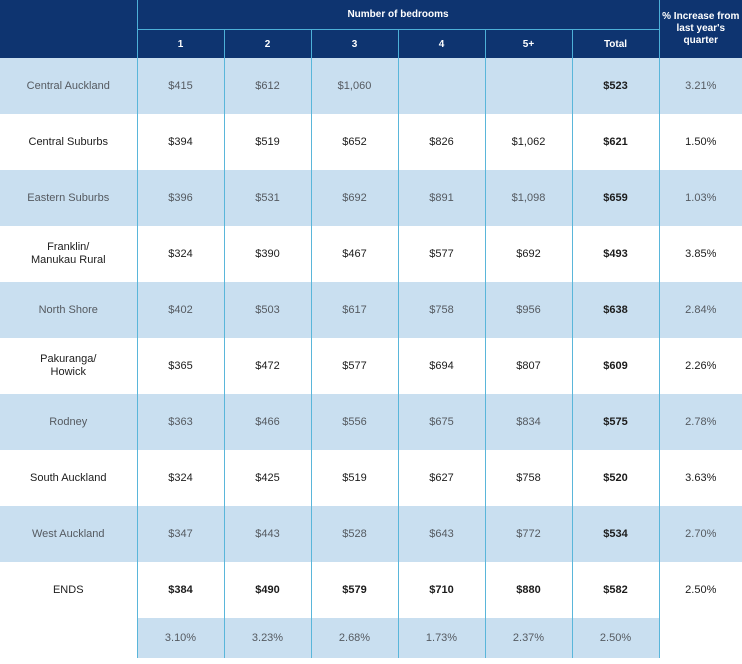 The height and width of the screenshot is (664, 742). I want to click on rent-value: $652, so click(354, 142).